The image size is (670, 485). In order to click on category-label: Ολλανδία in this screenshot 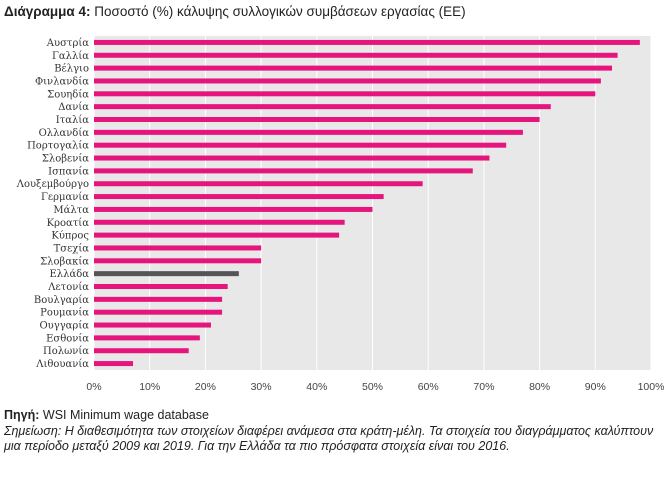, I will do `click(64, 133)`.